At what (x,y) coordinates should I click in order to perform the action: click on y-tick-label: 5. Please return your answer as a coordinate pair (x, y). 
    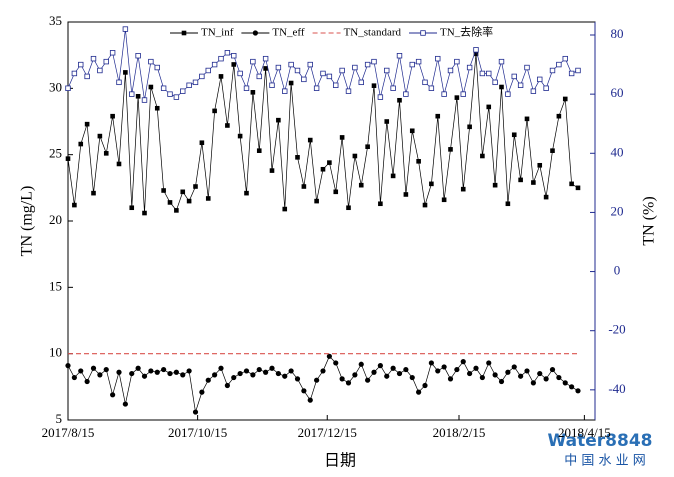
    Looking at the image, I should click on (59, 418).